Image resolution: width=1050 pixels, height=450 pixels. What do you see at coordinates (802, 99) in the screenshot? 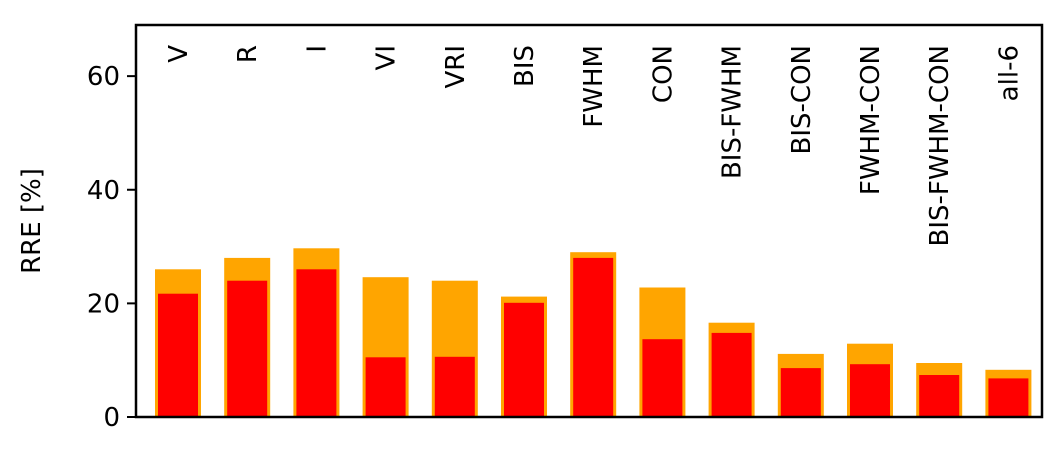
I see `category-label-9: BIS-CON` at bounding box center [802, 99].